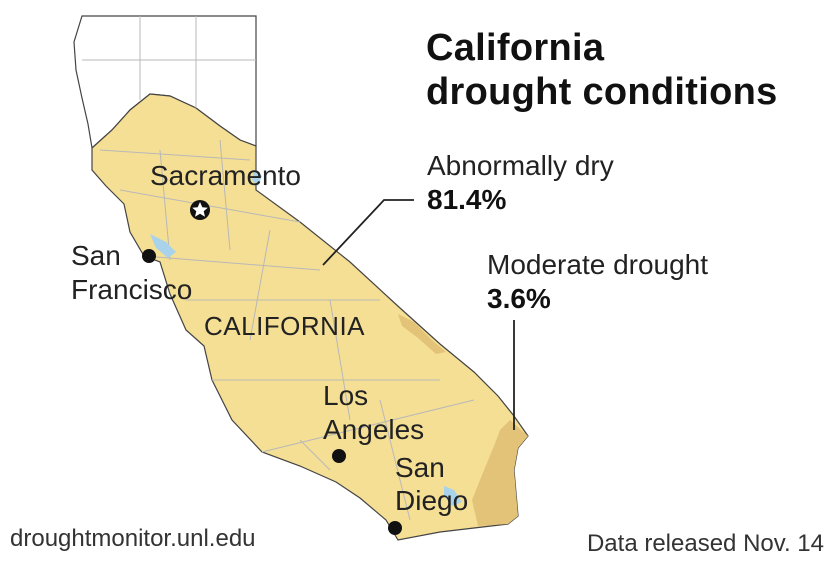  I want to click on city-label-los-angeles-line2: Angeles, so click(374, 429).